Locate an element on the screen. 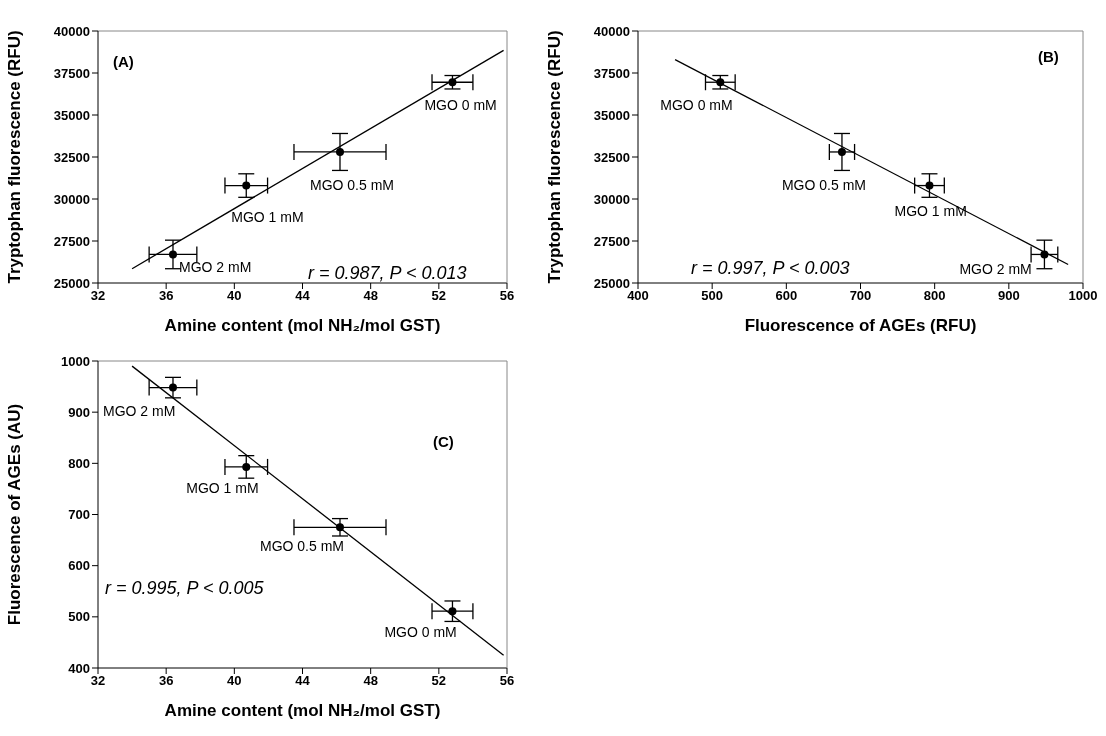 This screenshot has width=1106, height=736. x-axis-title: Fluorescence of AGEs (RFU) is located at coordinates (860, 325).